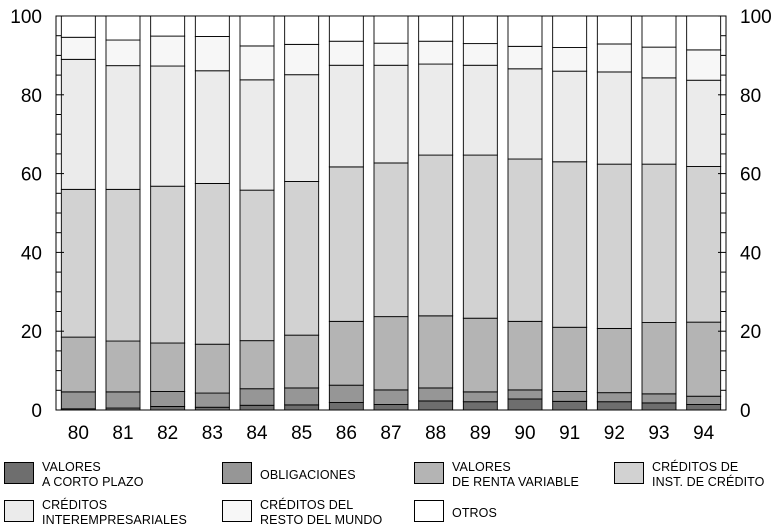 The width and height of the screenshot is (782, 531). Describe the element at coordinates (698, 472) in the screenshot. I see `legend-item-creditos-inst-credito: CRÉDITOS DE INST. DE CRÉDITO` at that location.